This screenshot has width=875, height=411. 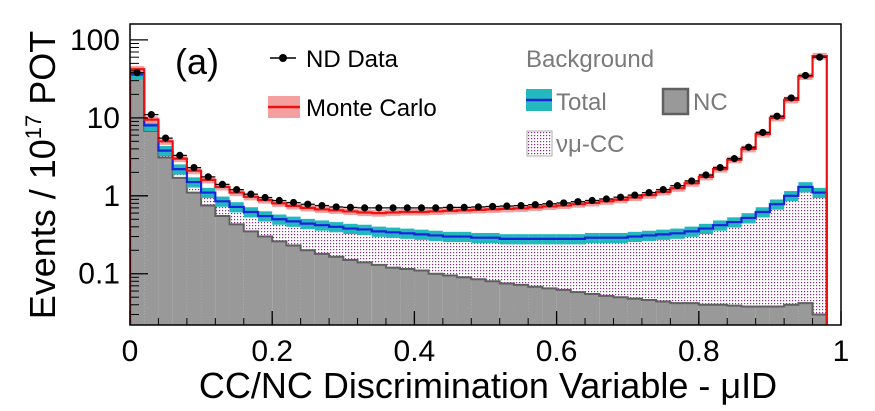 What do you see at coordinates (841, 351) in the screenshot?
I see `x-tick-label: 1` at bounding box center [841, 351].